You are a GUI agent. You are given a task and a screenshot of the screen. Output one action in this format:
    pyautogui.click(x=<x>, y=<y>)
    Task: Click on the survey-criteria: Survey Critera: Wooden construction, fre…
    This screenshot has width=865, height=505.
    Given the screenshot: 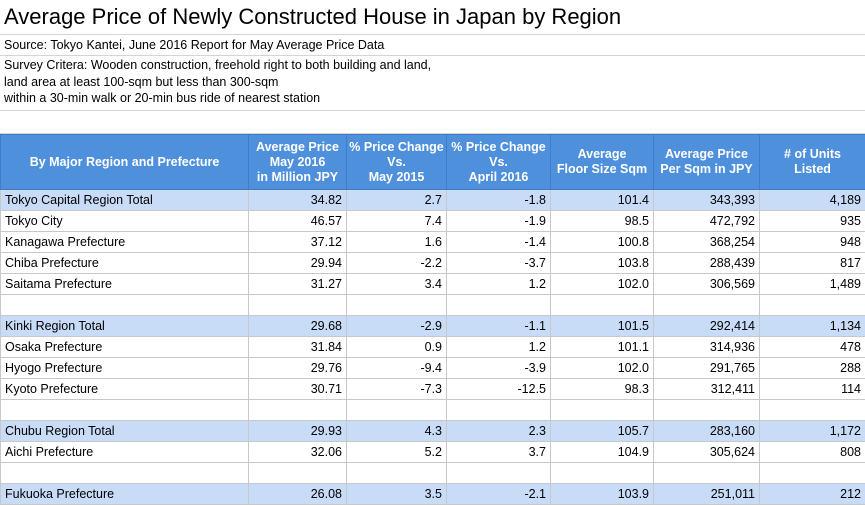 What is the action you would take?
    pyautogui.click(x=432, y=83)
    